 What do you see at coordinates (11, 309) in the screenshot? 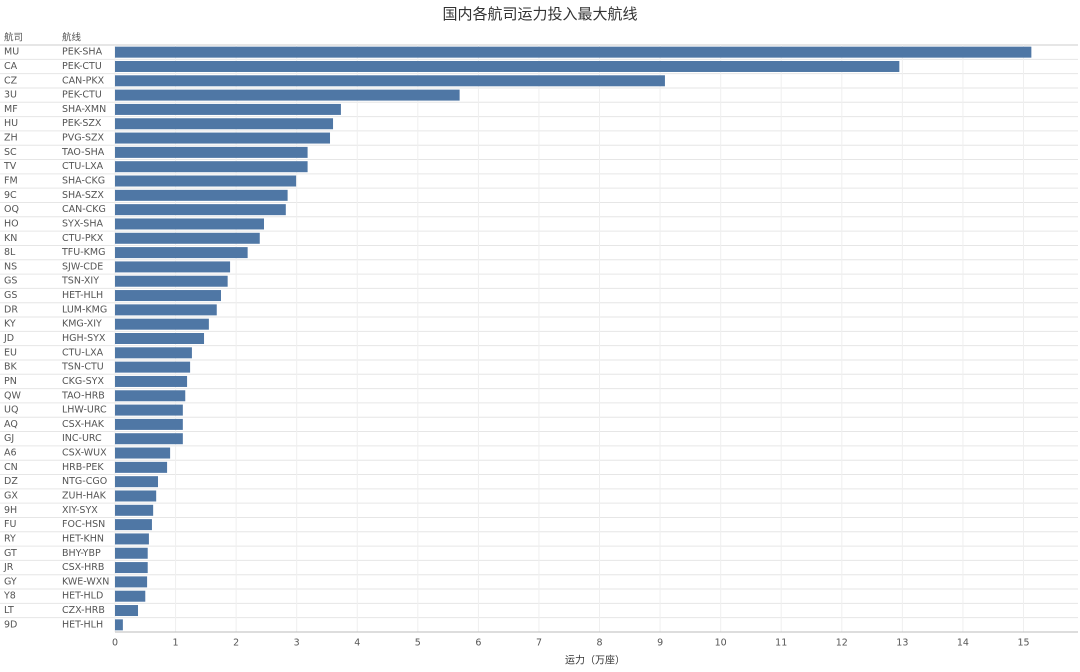
I see `airline-label: DR` at bounding box center [11, 309].